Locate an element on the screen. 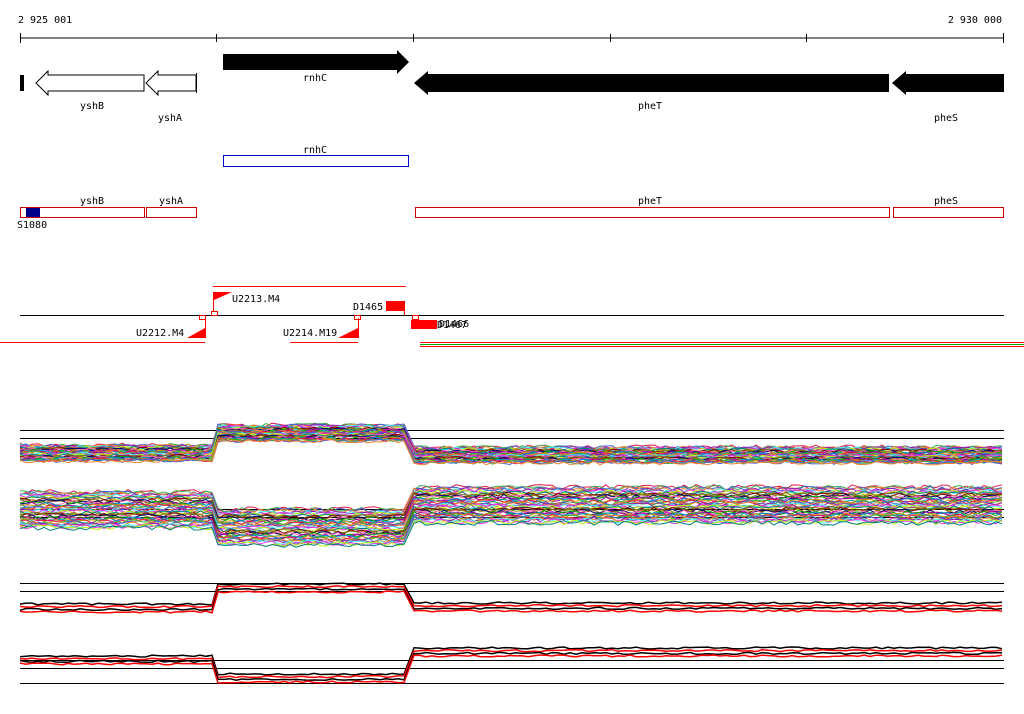 The width and height of the screenshot is (1024, 714). blue-transcript-track: rnhC is located at coordinates (316, 156).